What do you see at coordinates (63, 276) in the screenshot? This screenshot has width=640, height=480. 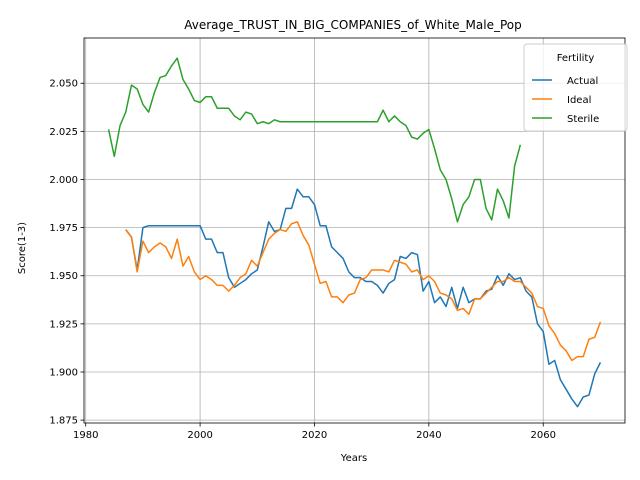 I see `y-tick-label: 1.950` at bounding box center [63, 276].